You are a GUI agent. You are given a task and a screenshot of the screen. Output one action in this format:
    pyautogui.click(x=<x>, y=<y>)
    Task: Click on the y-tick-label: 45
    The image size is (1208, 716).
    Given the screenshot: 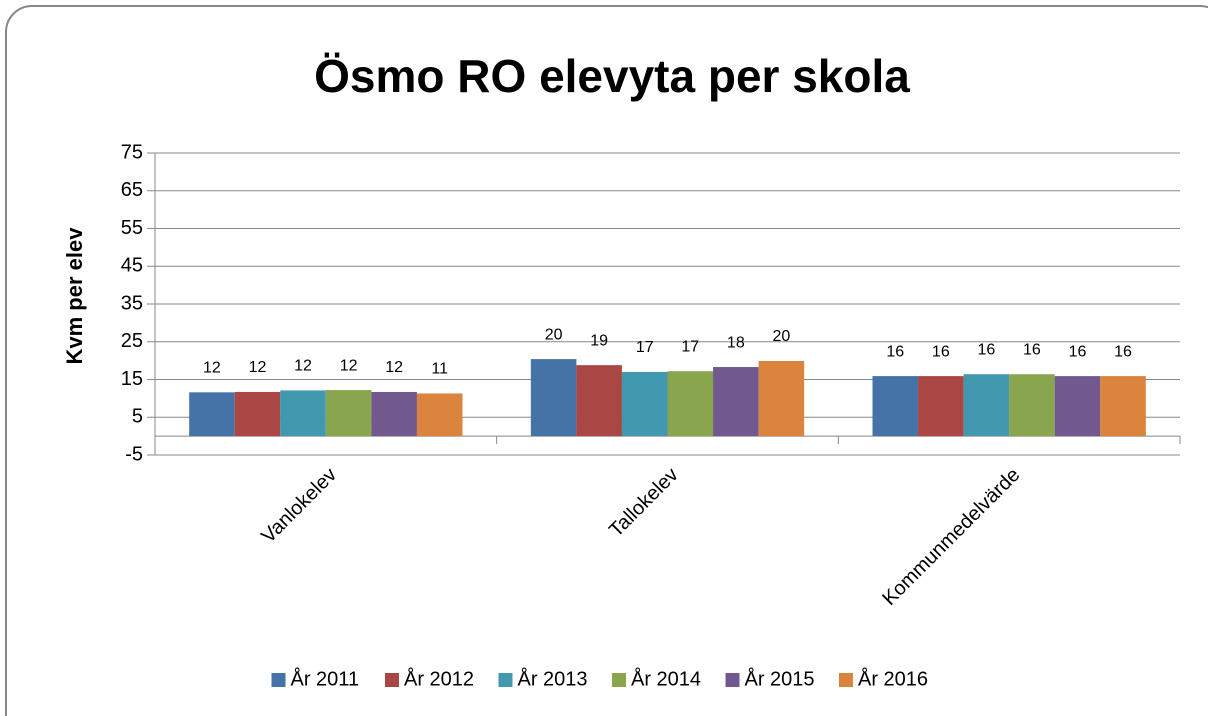 What is the action you would take?
    pyautogui.click(x=132, y=266)
    